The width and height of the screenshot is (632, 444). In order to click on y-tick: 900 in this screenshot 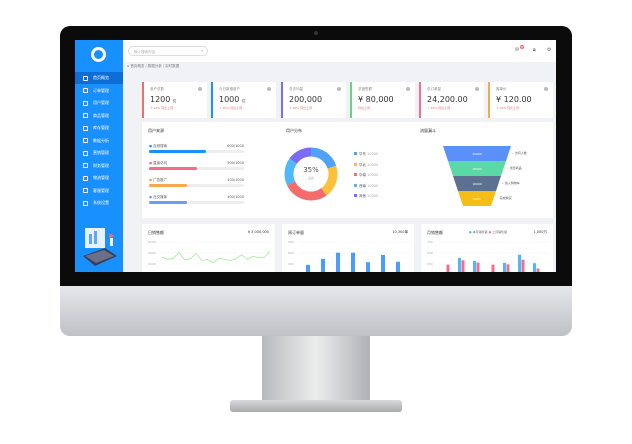, I will do `click(291, 242)`.